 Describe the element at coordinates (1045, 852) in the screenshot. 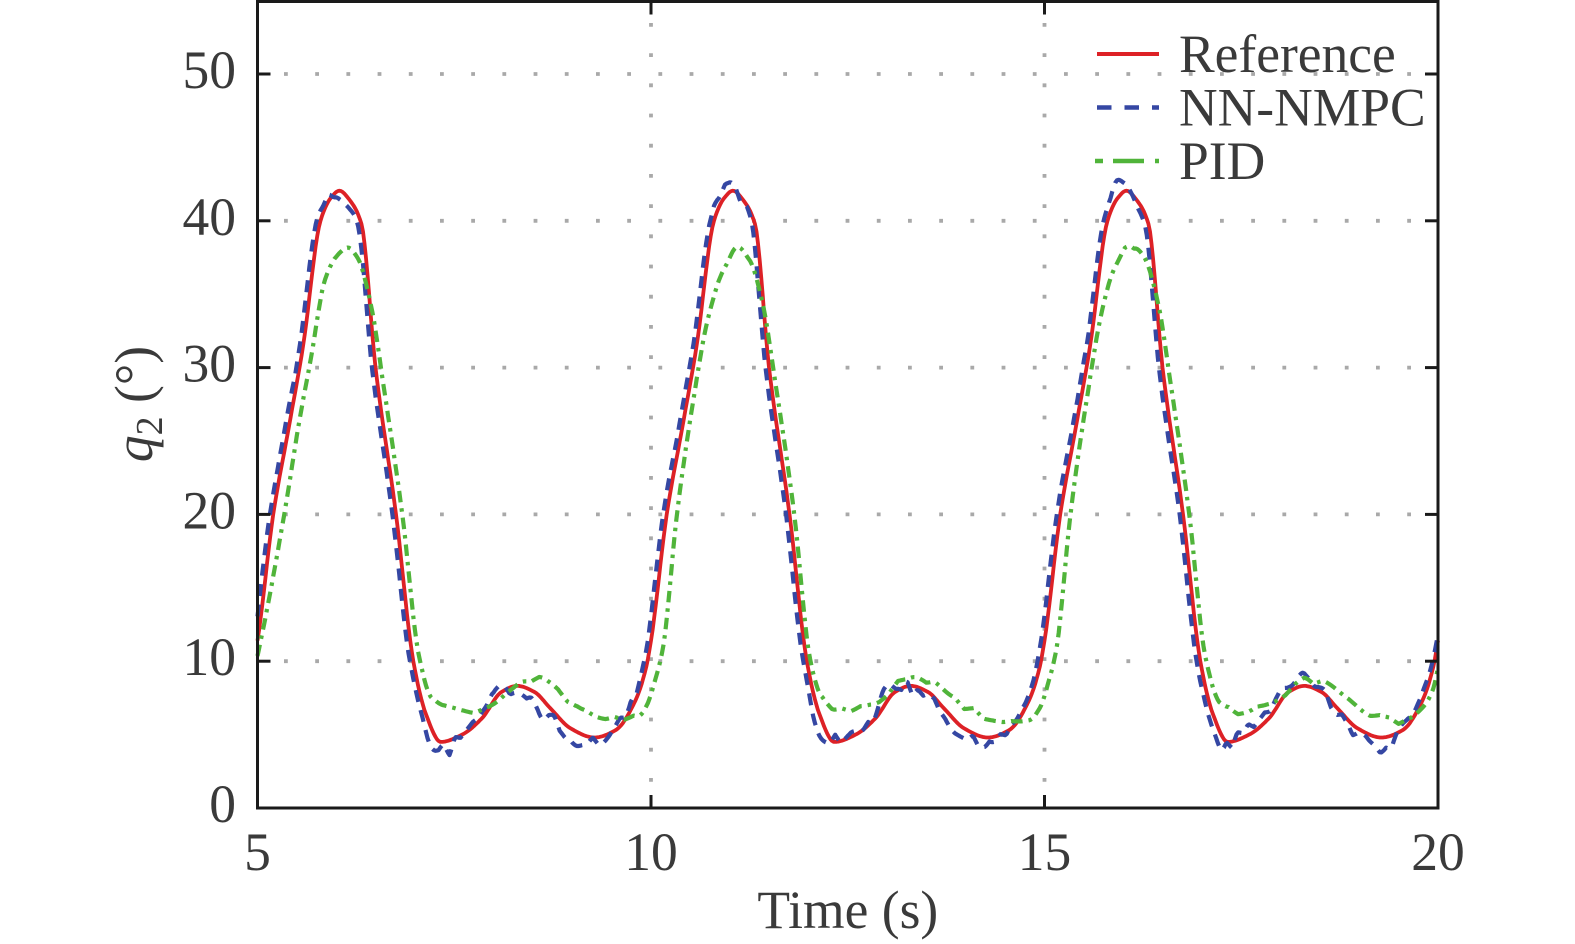

I see `svg-text: 15` at that location.